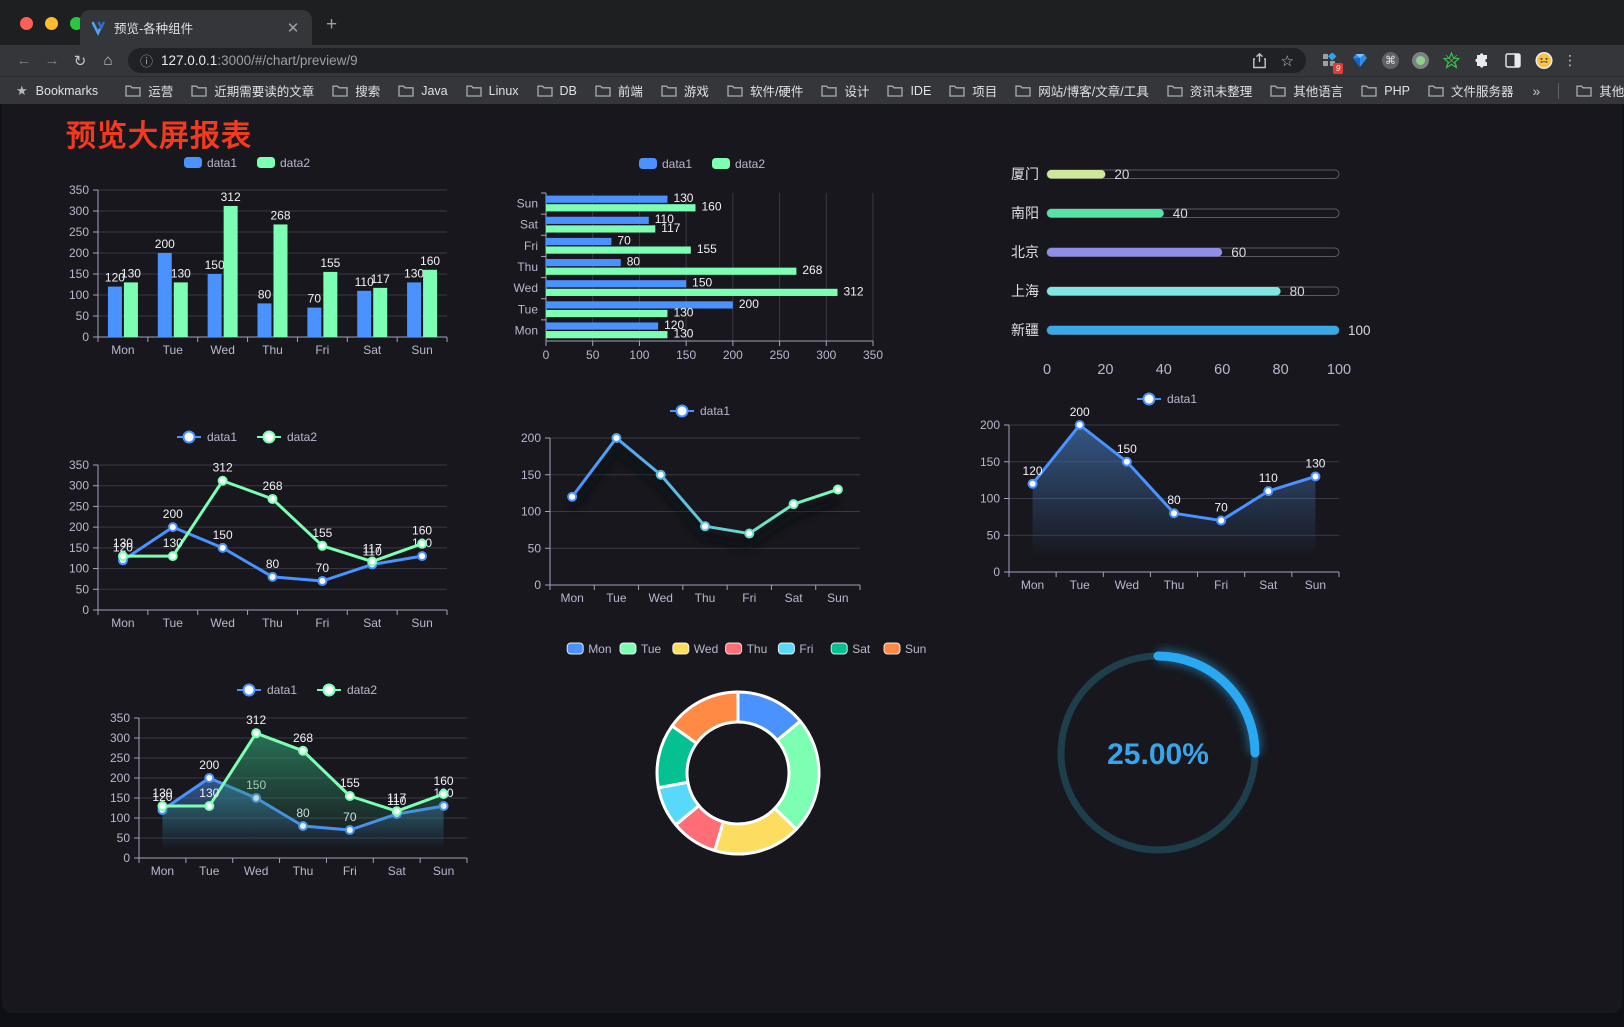 The height and width of the screenshot is (1027, 1624). I want to click on svg-text: 80, so click(1281, 370).